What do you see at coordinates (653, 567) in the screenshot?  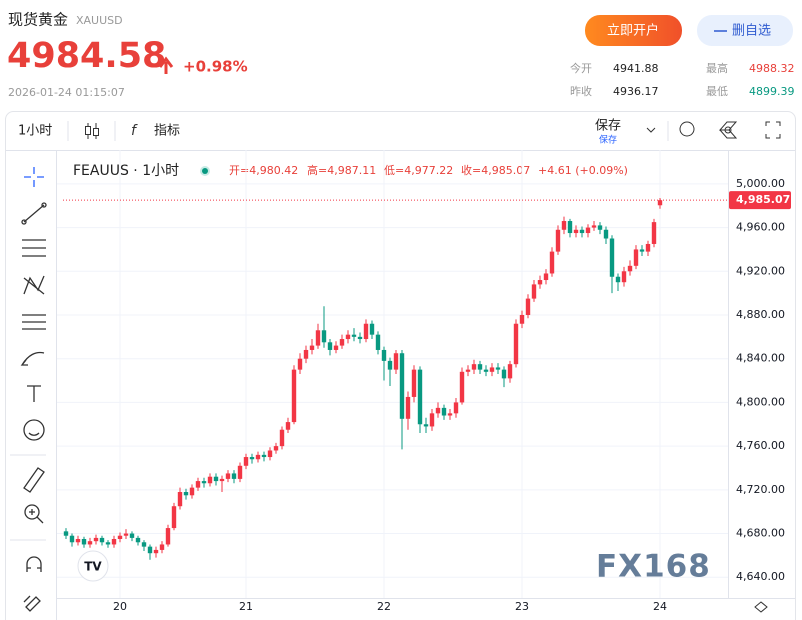 I see `watermark: FX168` at bounding box center [653, 567].